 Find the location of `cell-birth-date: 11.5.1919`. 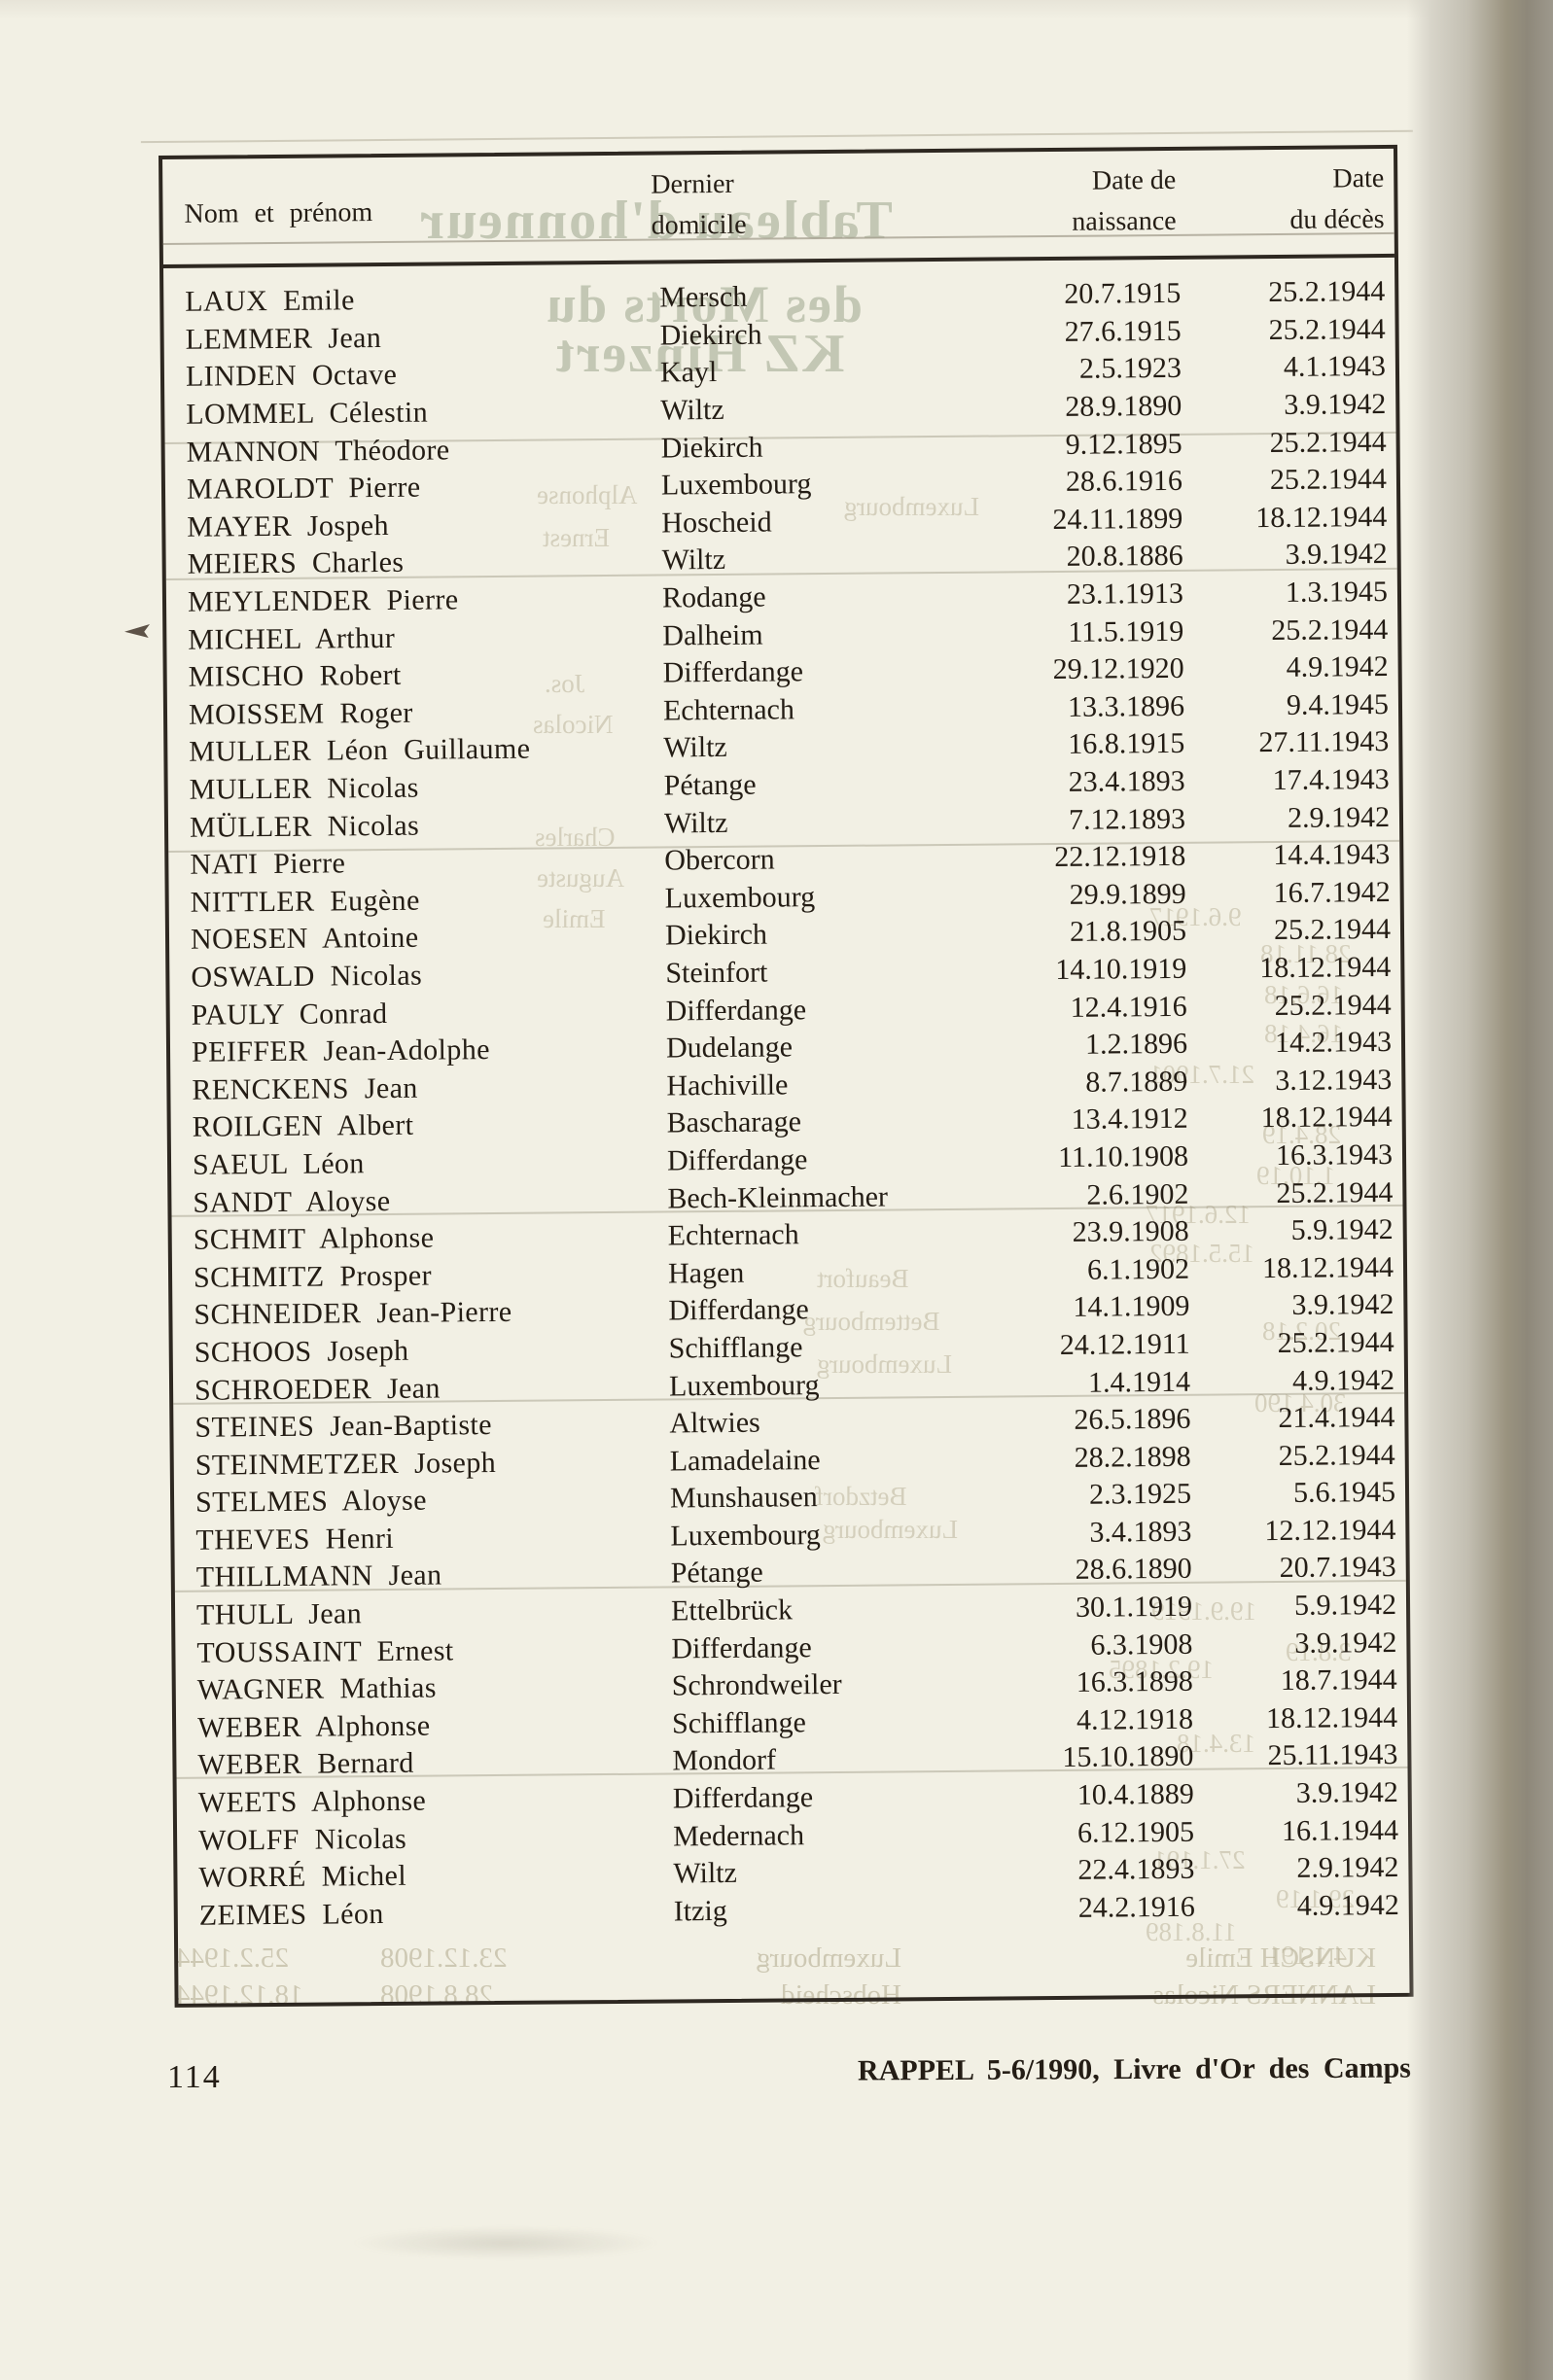

cell-birth-date: 11.5.1919 is located at coordinates (1126, 631).